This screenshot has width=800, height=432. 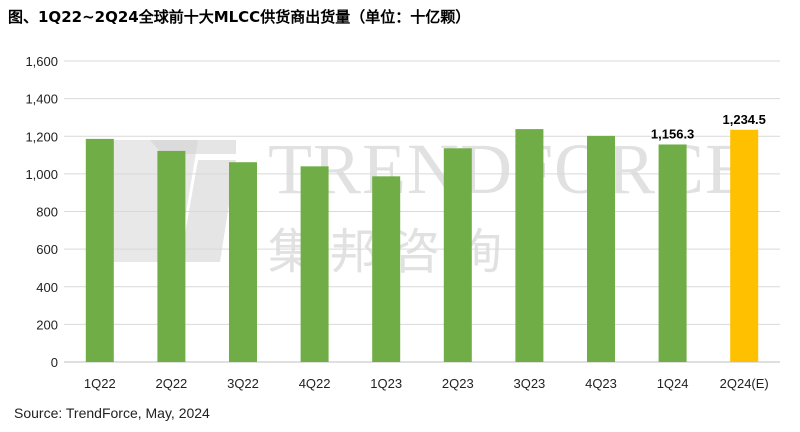 What do you see at coordinates (744, 383) in the screenshot?
I see `x-tick-label: 2Q24(E)` at bounding box center [744, 383].